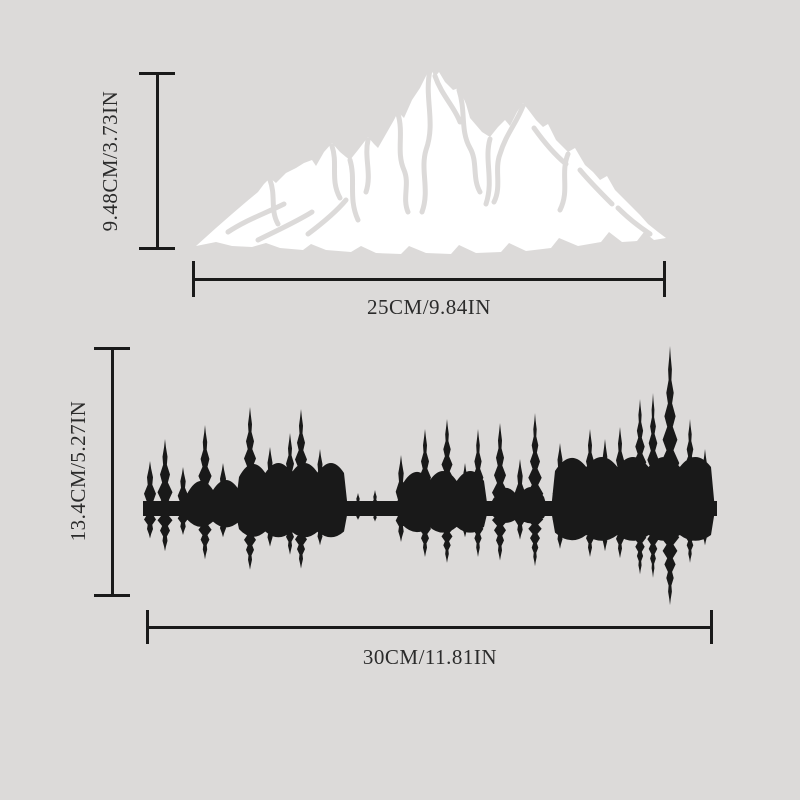  I want to click on mountain-graphic, so click(431, 160).